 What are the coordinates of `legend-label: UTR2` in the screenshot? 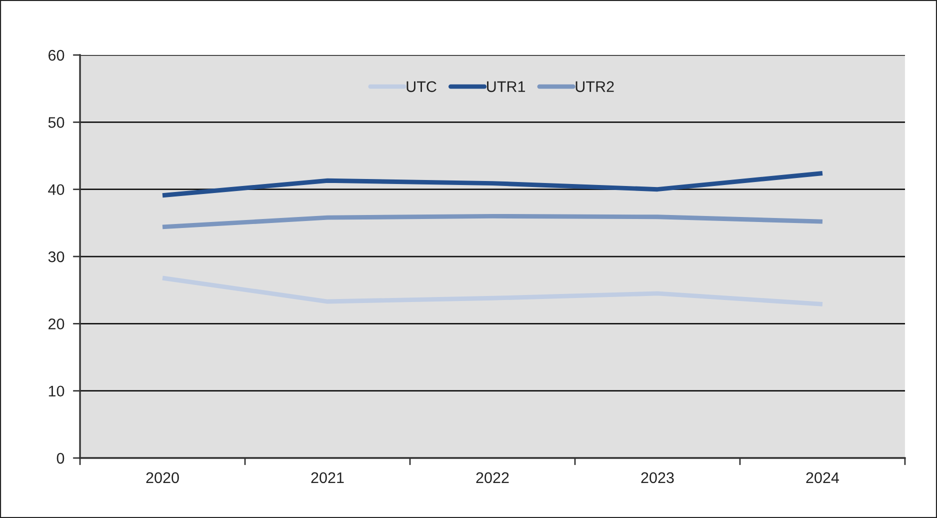 It's located at (595, 86).